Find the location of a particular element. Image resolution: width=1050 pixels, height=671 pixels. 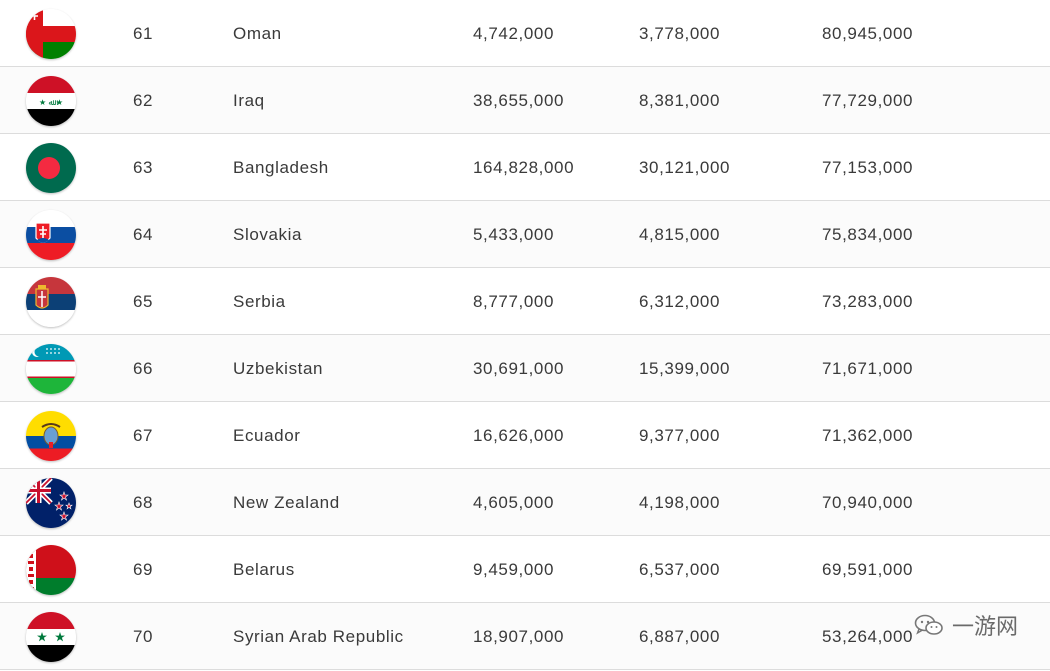

watermark: 一游网 is located at coordinates (966, 625).